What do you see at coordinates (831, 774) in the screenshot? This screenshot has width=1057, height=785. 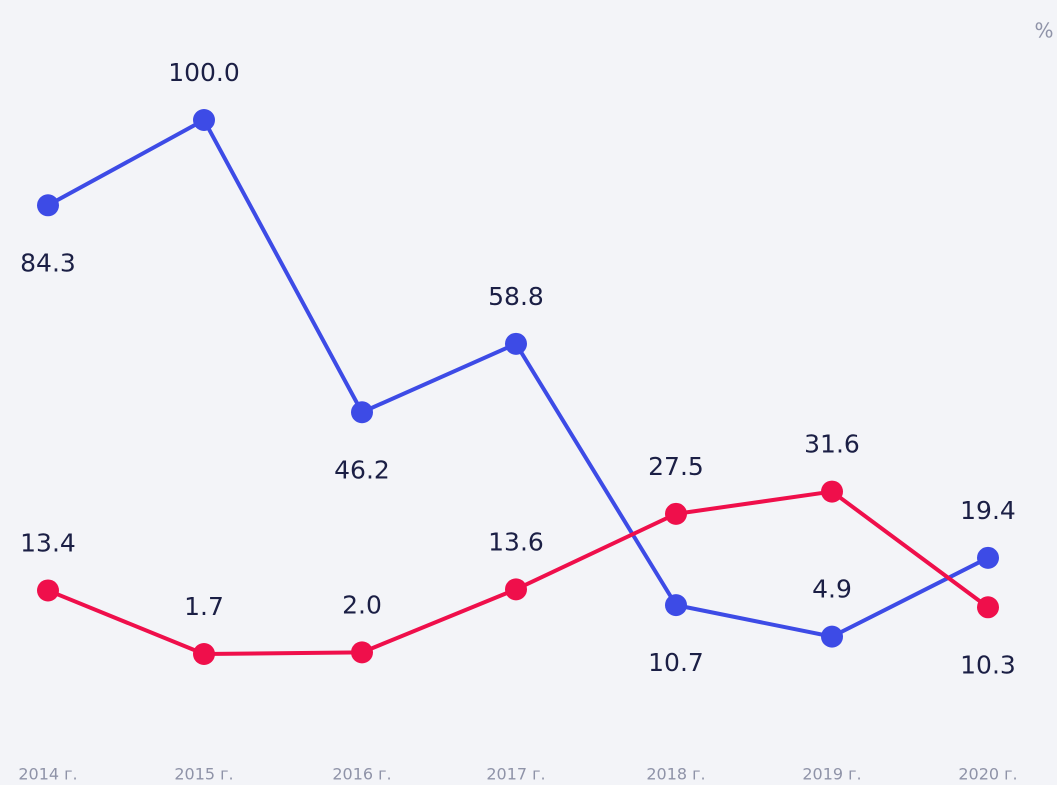 I see `x-tick-label: 2019 г.` at bounding box center [831, 774].